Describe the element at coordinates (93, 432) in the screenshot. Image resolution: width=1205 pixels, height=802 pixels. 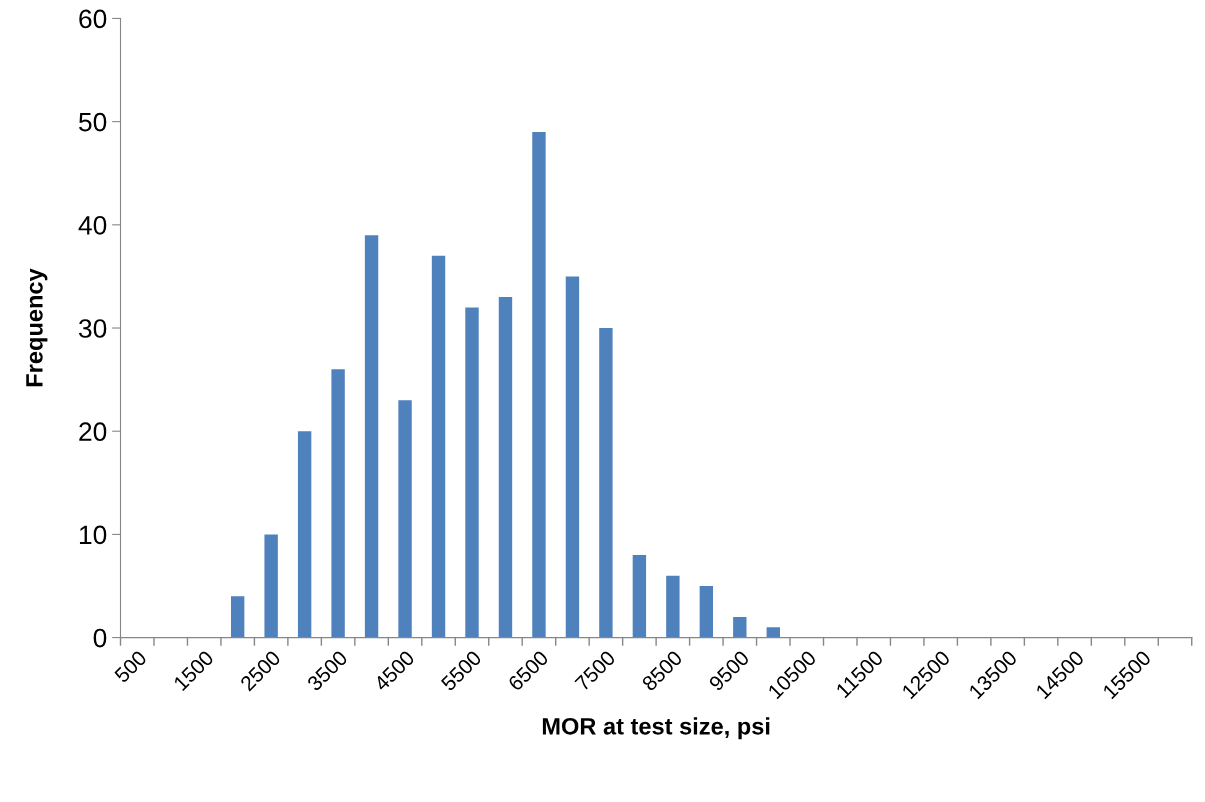
I see `y-tick-label: 20` at that location.